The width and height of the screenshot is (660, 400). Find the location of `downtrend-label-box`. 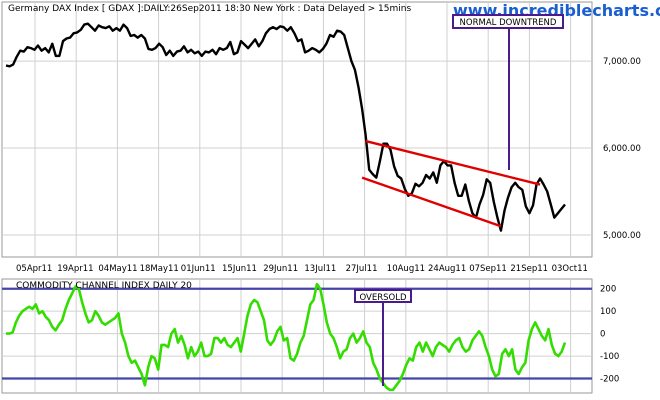

downtrend-label-box is located at coordinates (508, 21).